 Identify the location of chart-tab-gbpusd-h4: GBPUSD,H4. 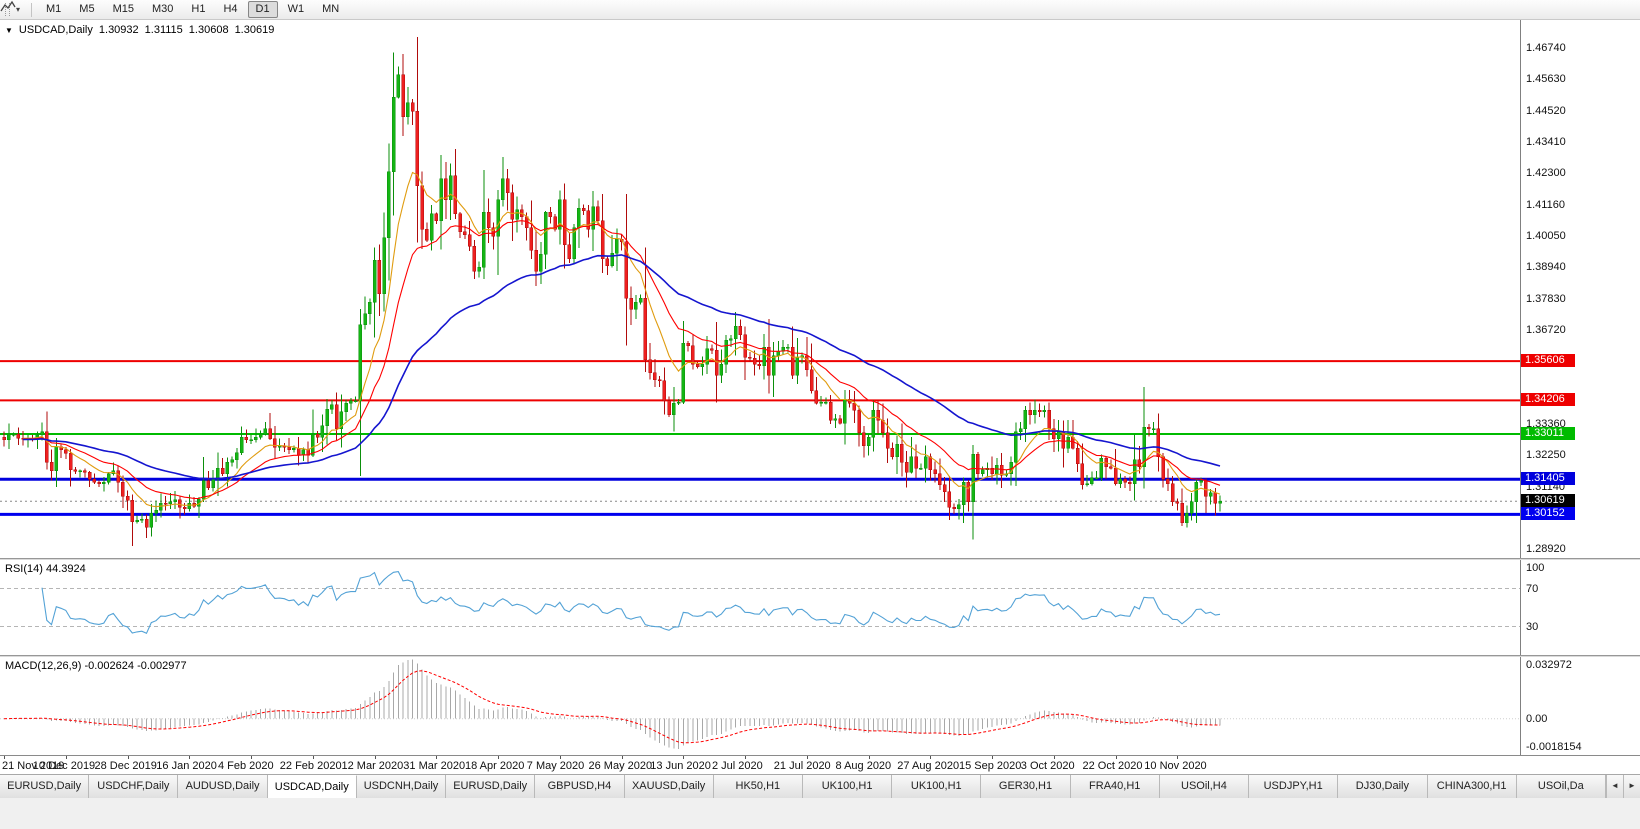
(580, 786).